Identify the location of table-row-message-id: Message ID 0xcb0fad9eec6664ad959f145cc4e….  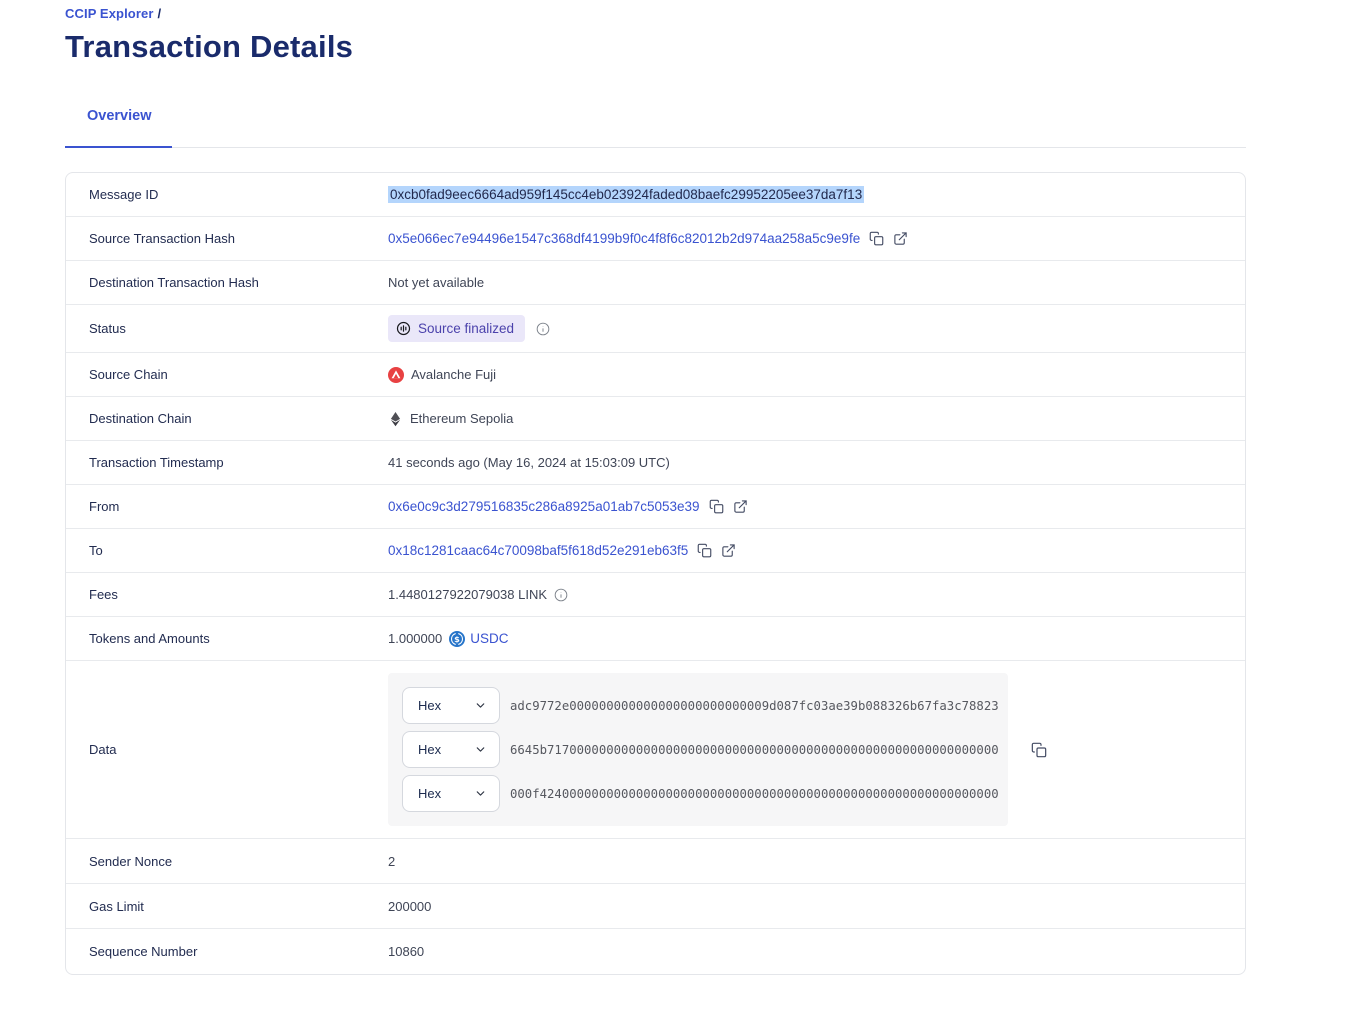
(655, 195).